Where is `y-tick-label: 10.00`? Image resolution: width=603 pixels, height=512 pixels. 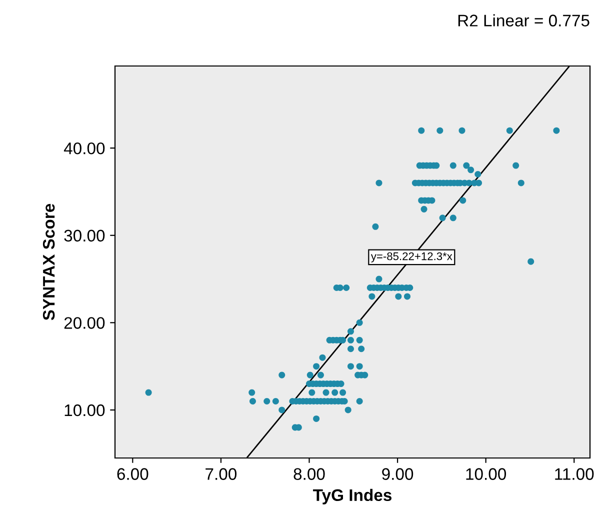 y-tick-label: 10.00 is located at coordinates (84, 410).